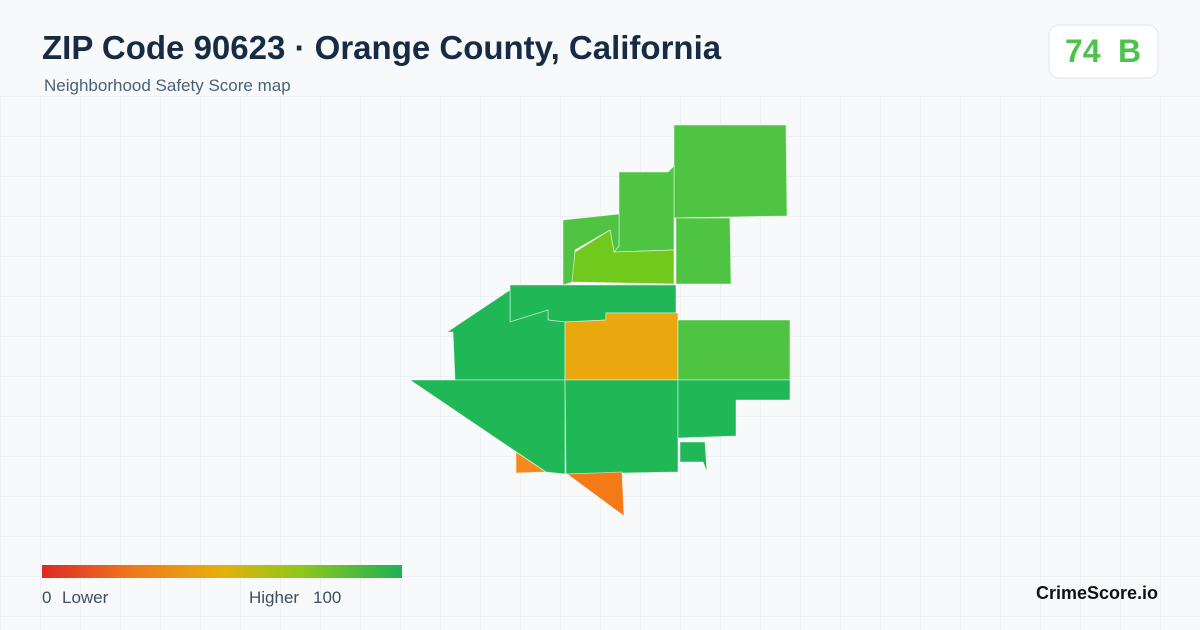  Describe the element at coordinates (274, 597) in the screenshot. I see `legend-max-label: Higher` at that location.